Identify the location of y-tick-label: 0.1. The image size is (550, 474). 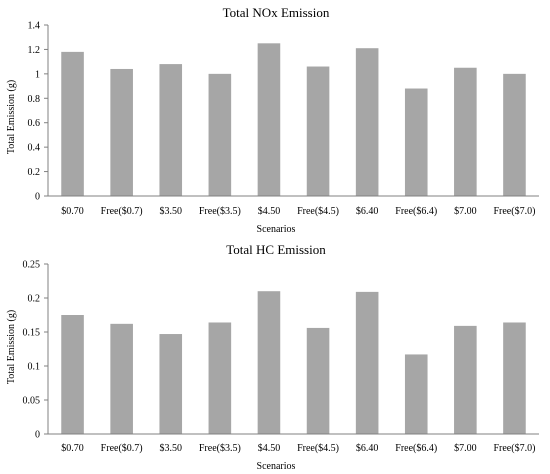
(34, 367).